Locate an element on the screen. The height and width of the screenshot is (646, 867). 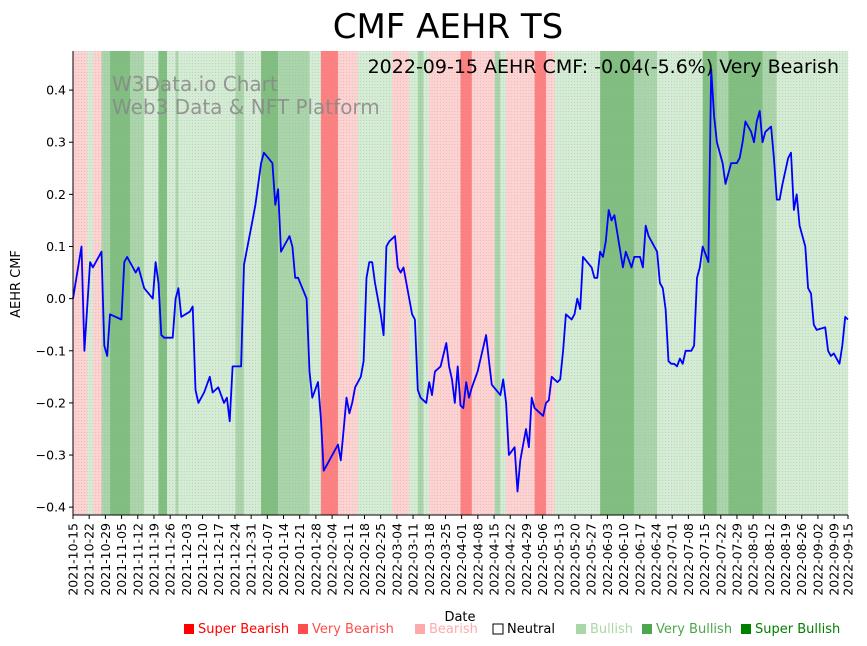
x-tick-label: 2022-01-28 is located at coordinates (315, 559).